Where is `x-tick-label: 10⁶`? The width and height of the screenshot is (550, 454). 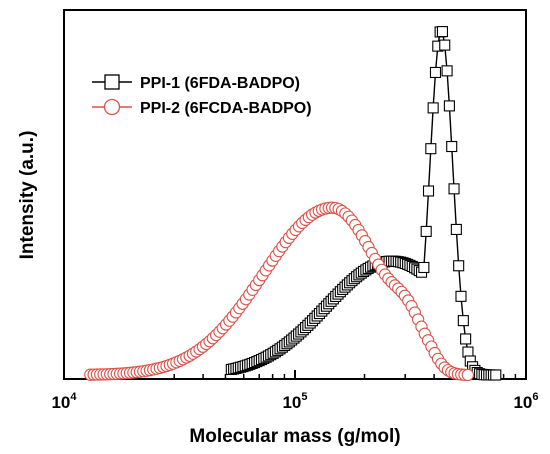 x-tick-label: 10⁶ is located at coordinates (525, 401).